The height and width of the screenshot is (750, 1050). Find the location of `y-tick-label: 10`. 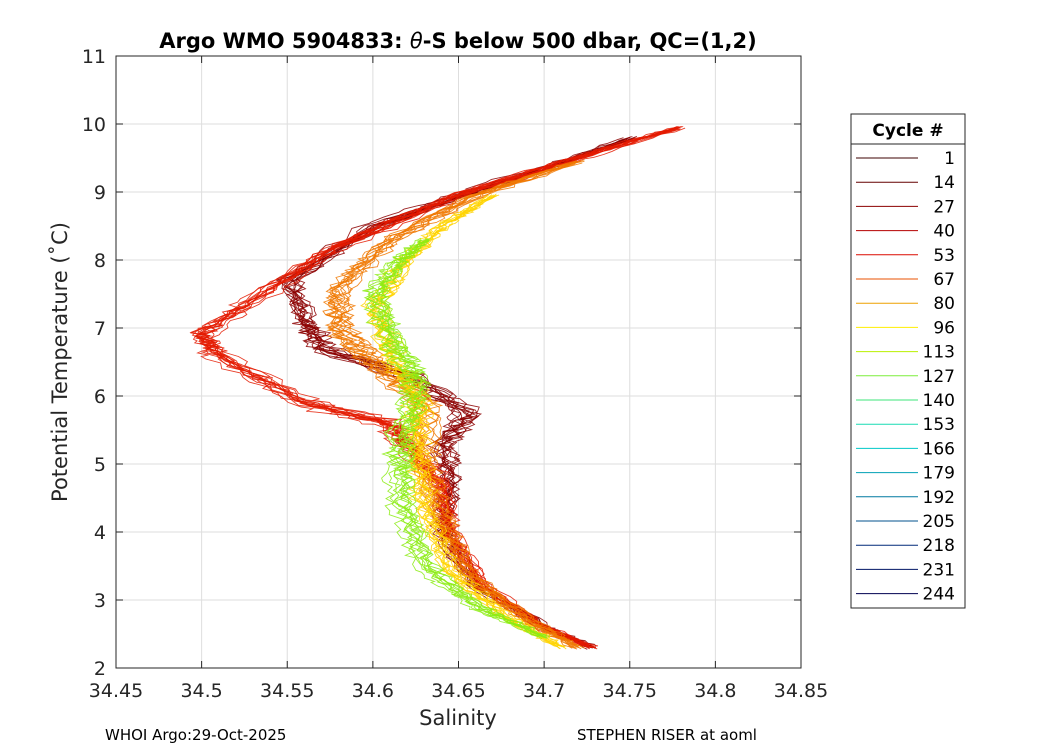

y-tick-label: 10 is located at coordinates (94, 125).